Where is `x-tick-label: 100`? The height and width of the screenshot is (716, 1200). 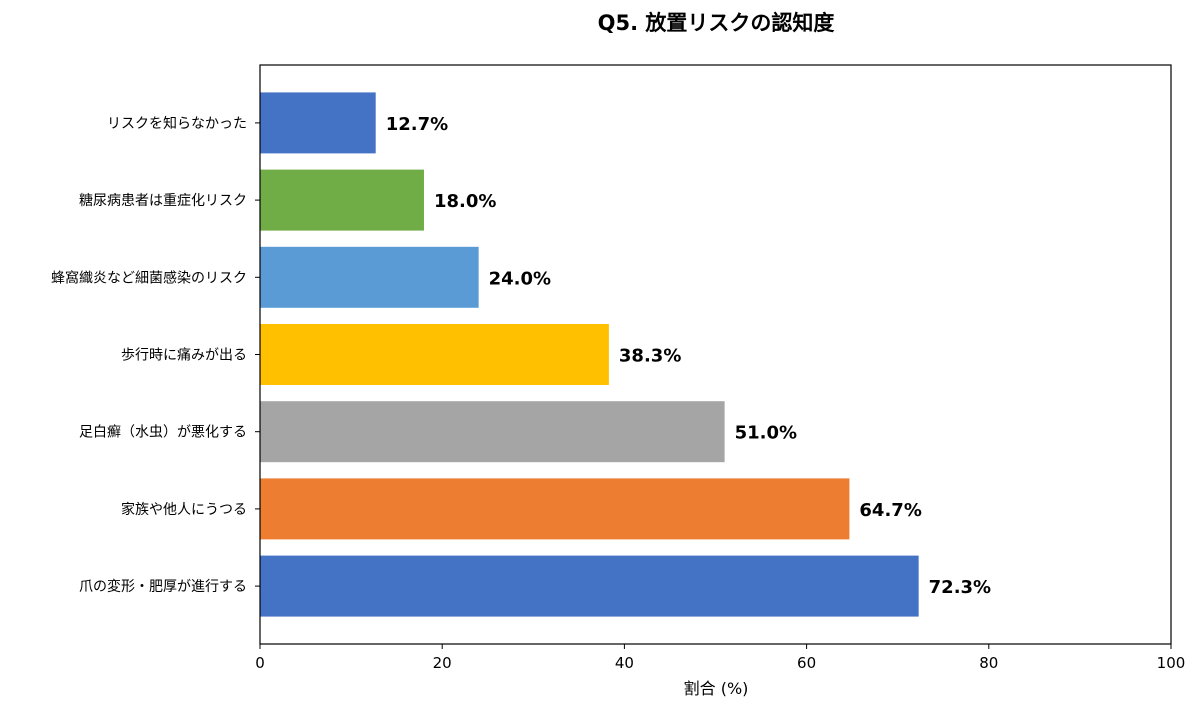 x-tick-label: 100 is located at coordinates (1171, 663).